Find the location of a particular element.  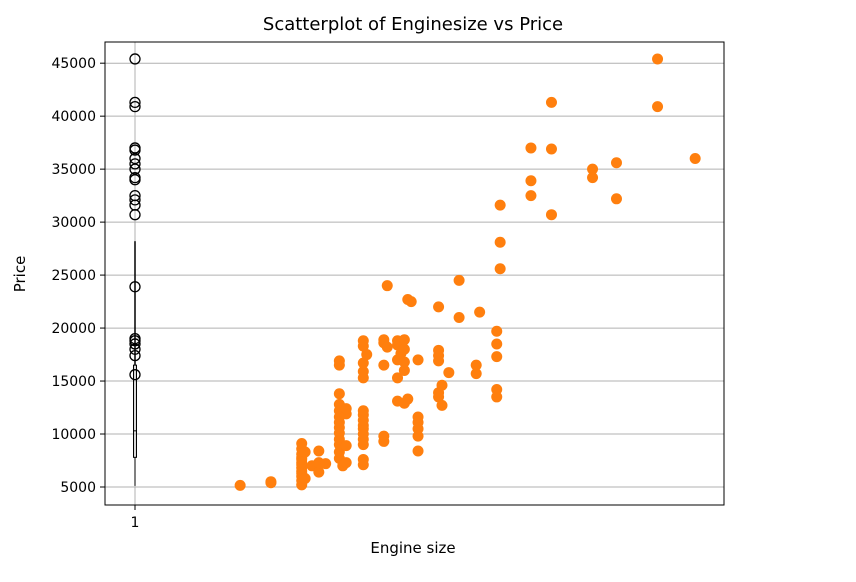

x-axis-label: Engine size is located at coordinates (412, 548).